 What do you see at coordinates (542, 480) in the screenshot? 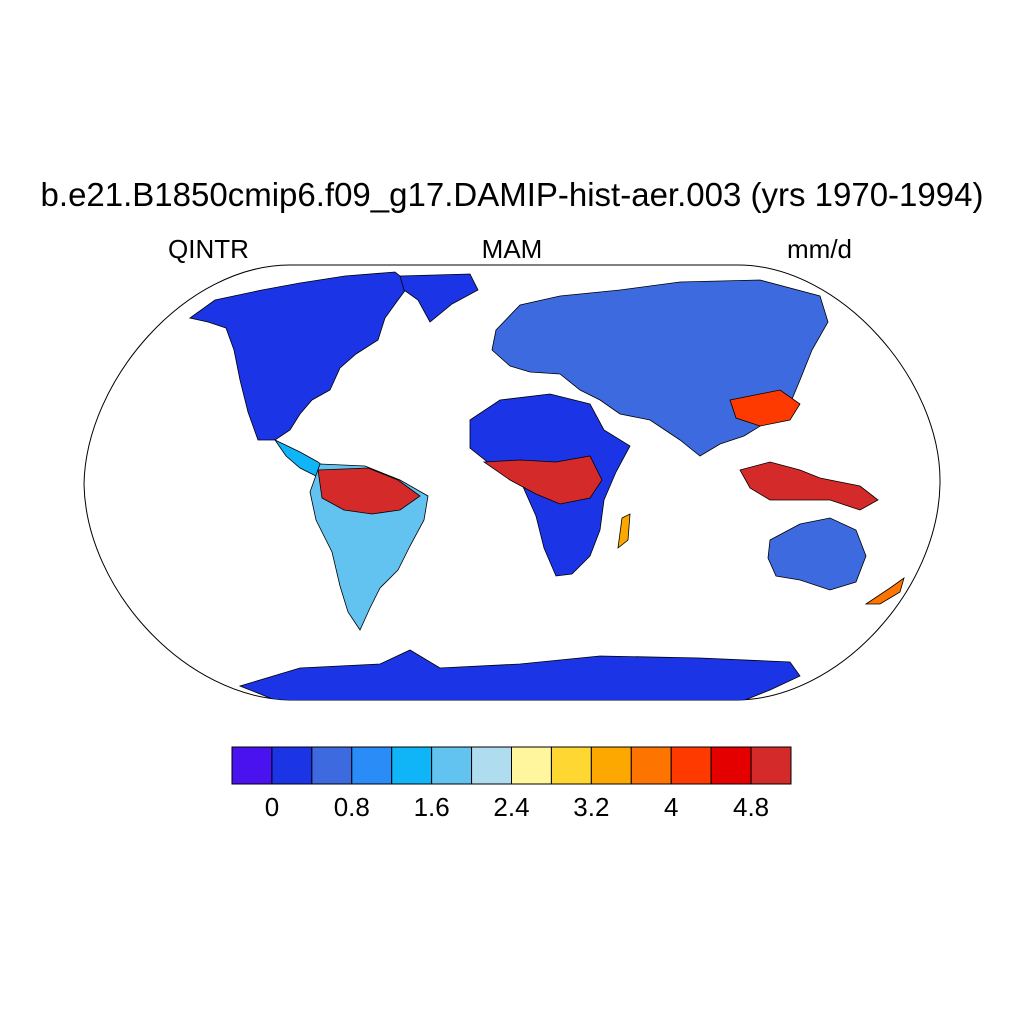
I see `region-central-africa` at bounding box center [542, 480].